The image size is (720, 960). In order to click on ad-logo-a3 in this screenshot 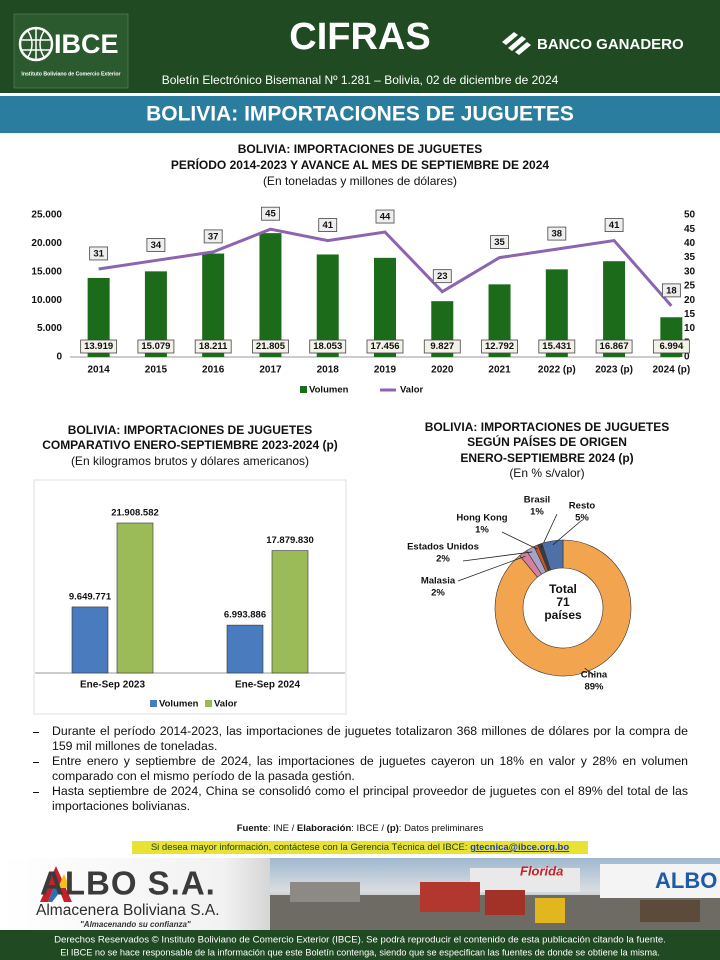, I will do `click(64, 881)`.